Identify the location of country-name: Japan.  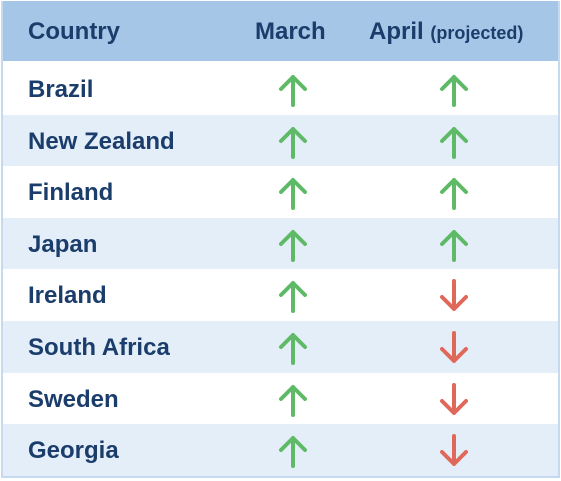
(63, 244).